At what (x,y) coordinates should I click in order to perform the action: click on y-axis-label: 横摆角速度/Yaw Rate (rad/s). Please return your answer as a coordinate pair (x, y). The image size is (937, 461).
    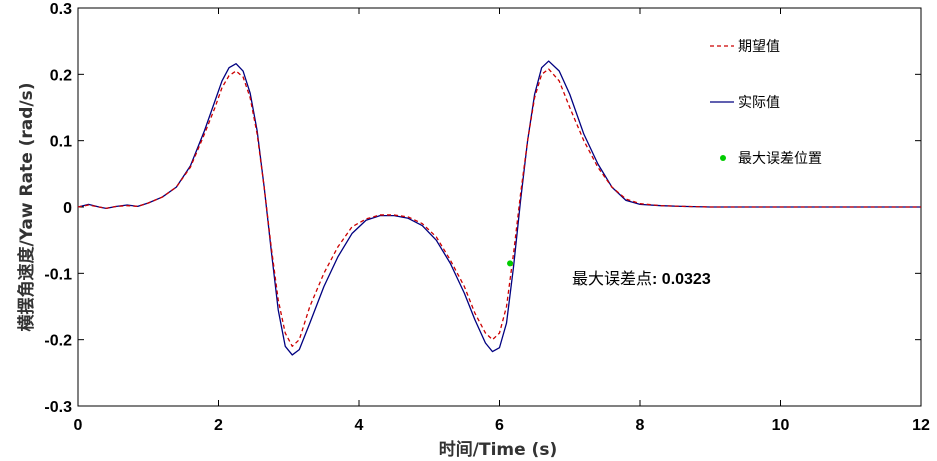
    Looking at the image, I should click on (26, 206).